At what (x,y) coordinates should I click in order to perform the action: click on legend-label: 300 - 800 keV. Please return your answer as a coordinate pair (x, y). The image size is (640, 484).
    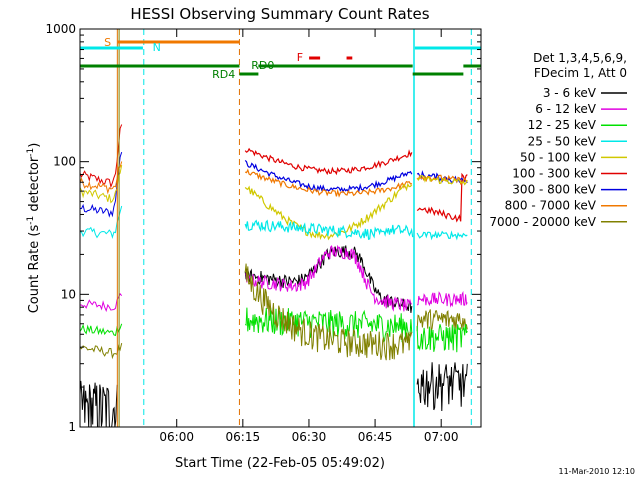
    Looking at the image, I should click on (554, 190).